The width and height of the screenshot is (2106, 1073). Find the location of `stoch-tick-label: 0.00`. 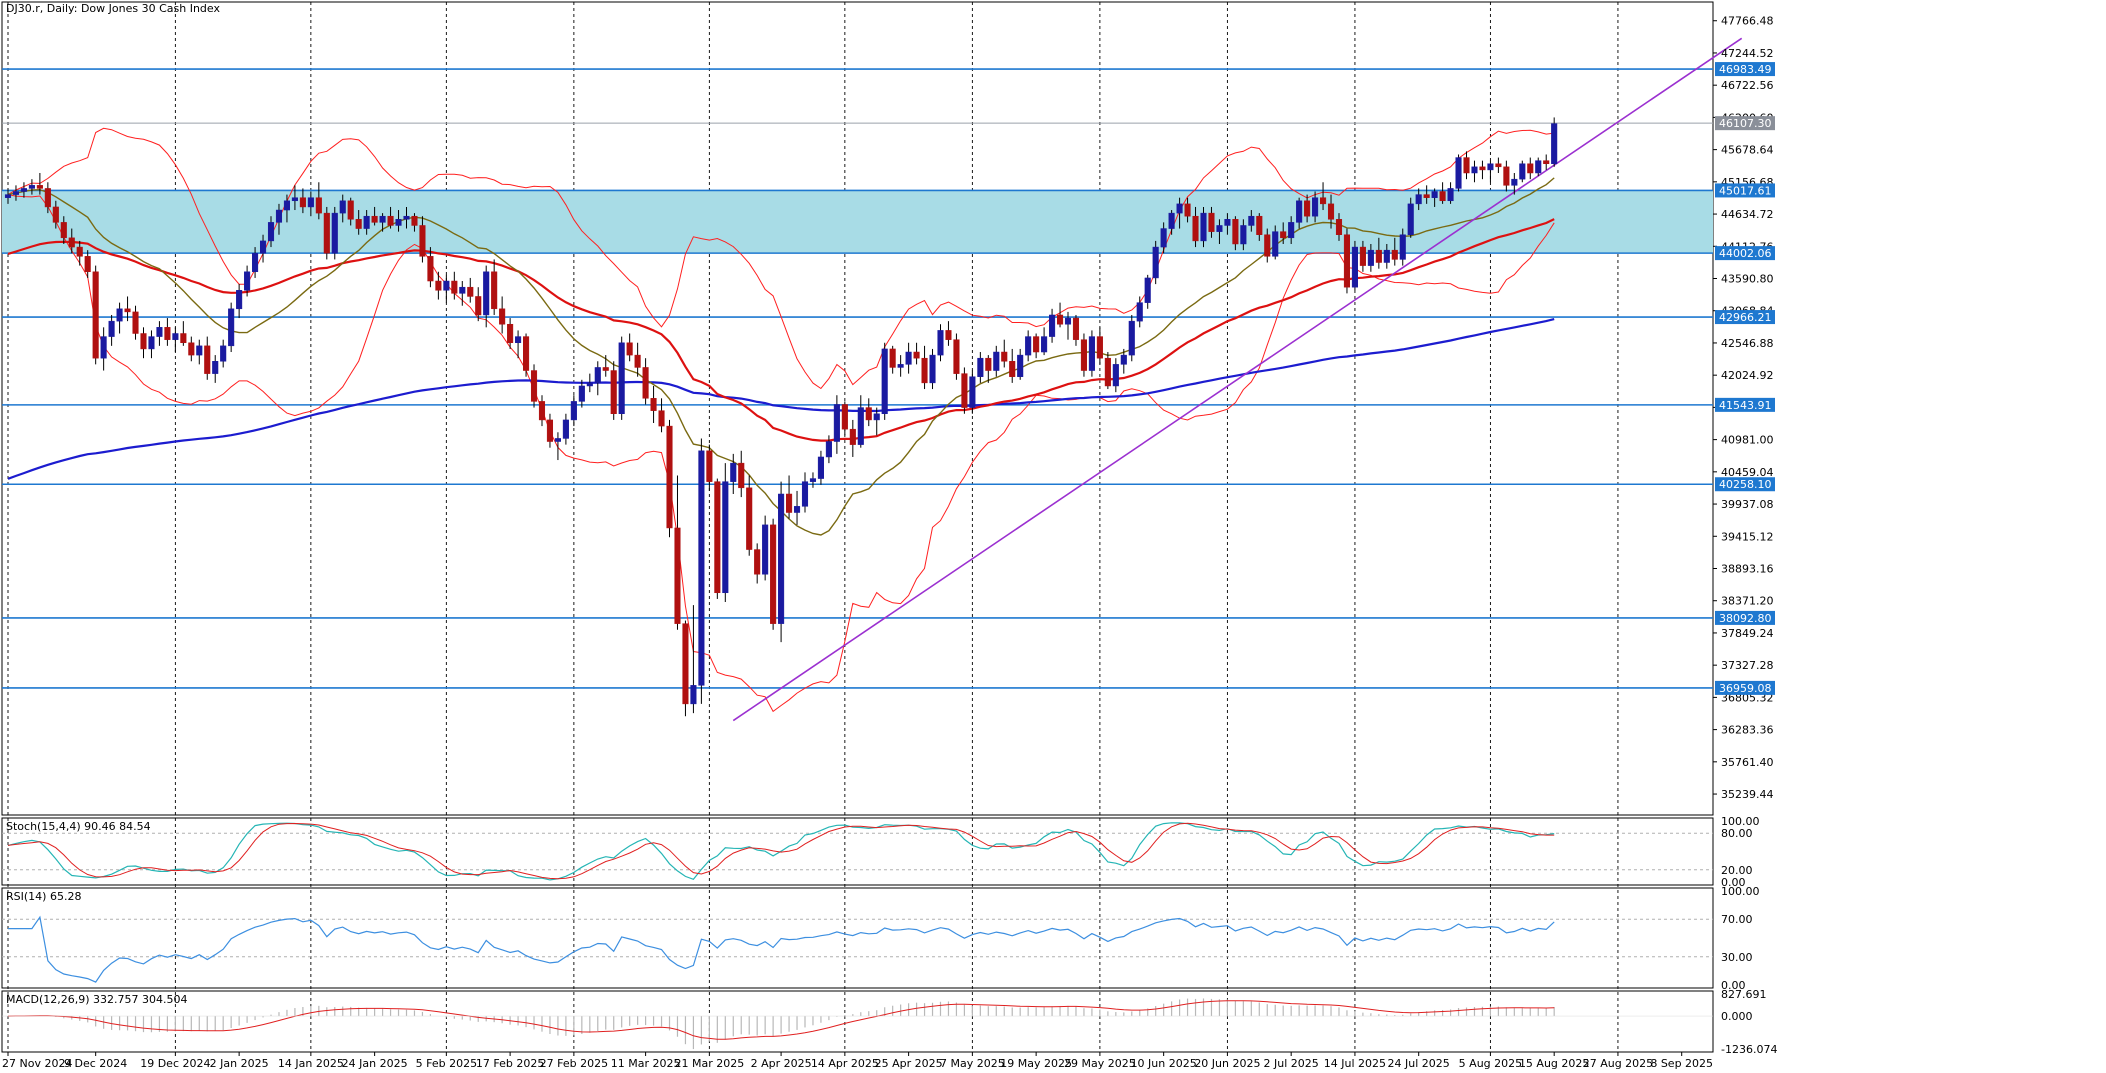

stoch-tick-label: 0.00 is located at coordinates (1733, 882).